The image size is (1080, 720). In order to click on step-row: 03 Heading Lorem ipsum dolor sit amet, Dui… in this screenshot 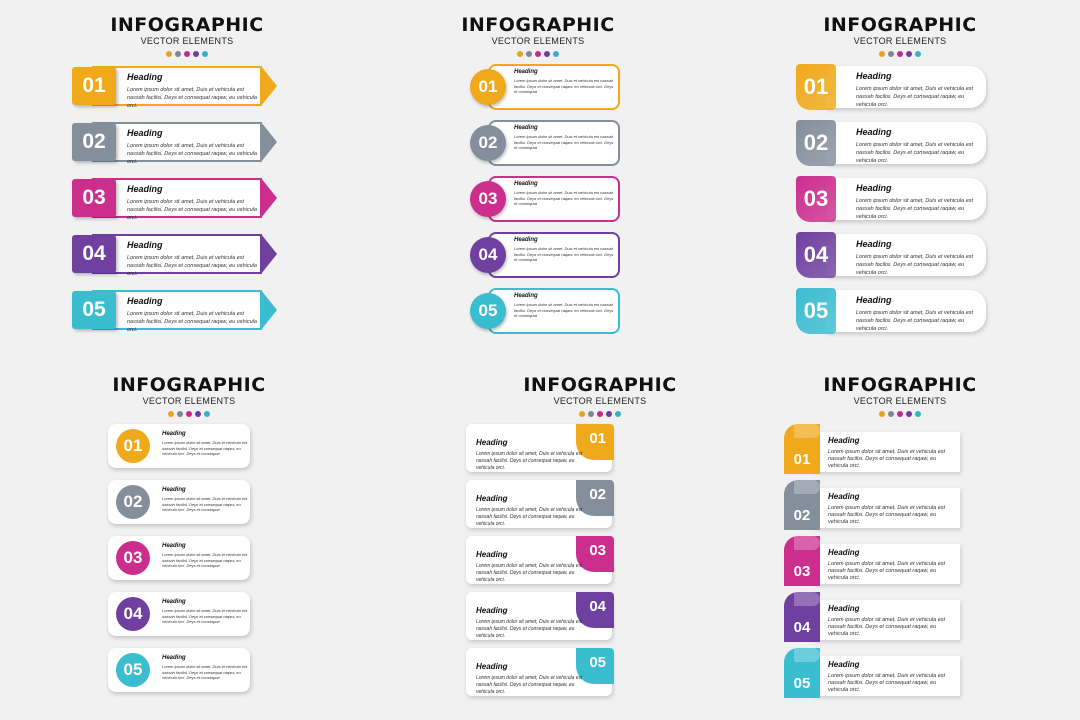, I will do `click(904, 561)`.